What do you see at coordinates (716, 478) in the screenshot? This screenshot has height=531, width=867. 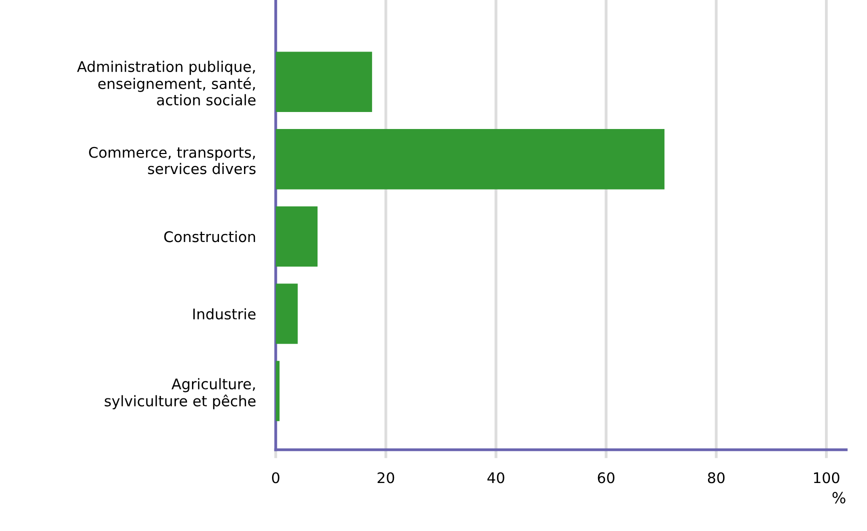 I see `x-tick-label: 80` at bounding box center [716, 478].